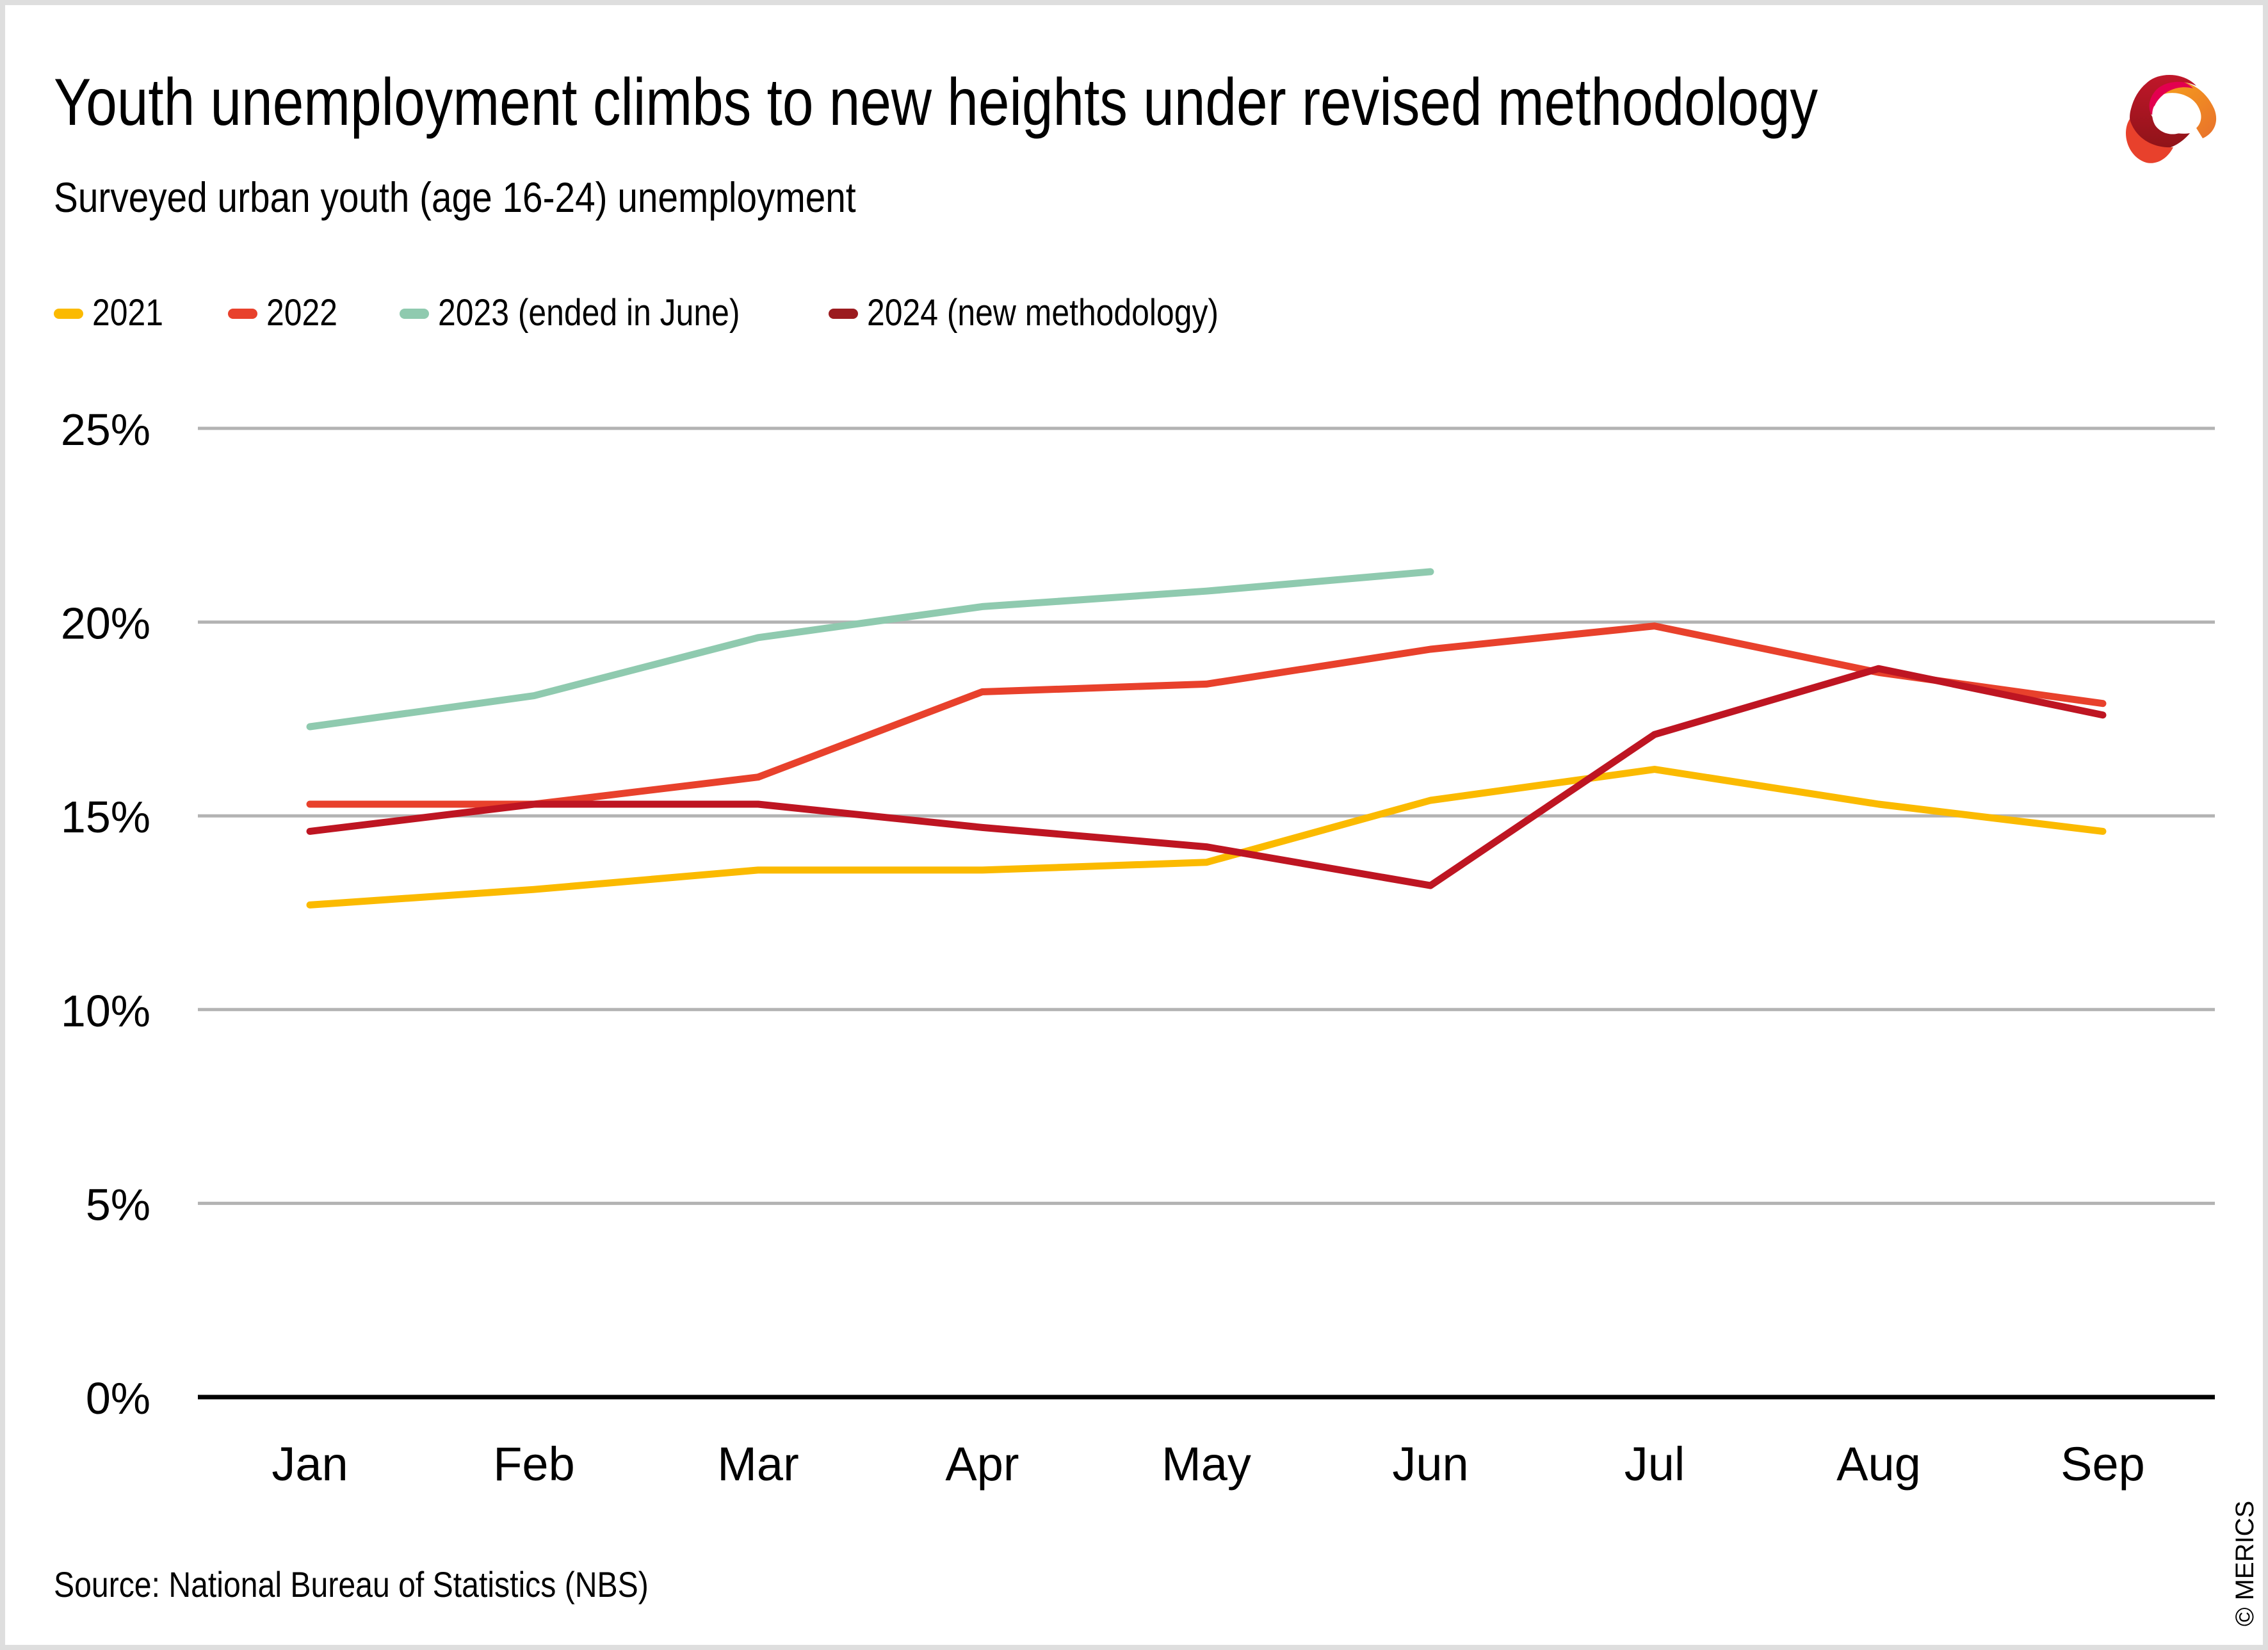  Describe the element at coordinates (589, 313) in the screenshot. I see `legend-label-2023: 2023 (ended in June)` at that location.